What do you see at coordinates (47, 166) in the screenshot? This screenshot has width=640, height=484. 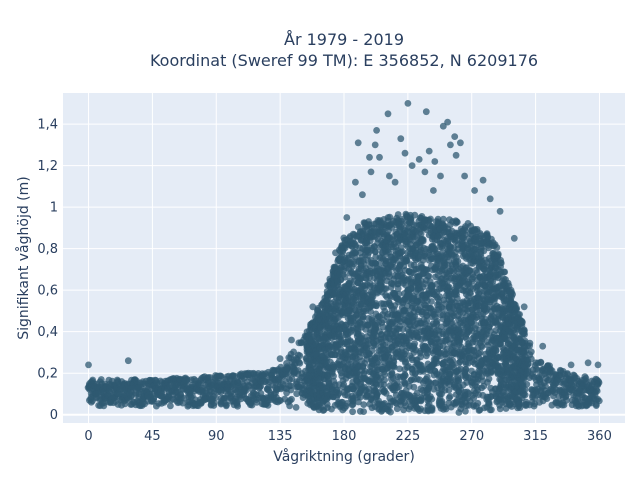 I see `y-tick-label: 1,2` at bounding box center [47, 166].